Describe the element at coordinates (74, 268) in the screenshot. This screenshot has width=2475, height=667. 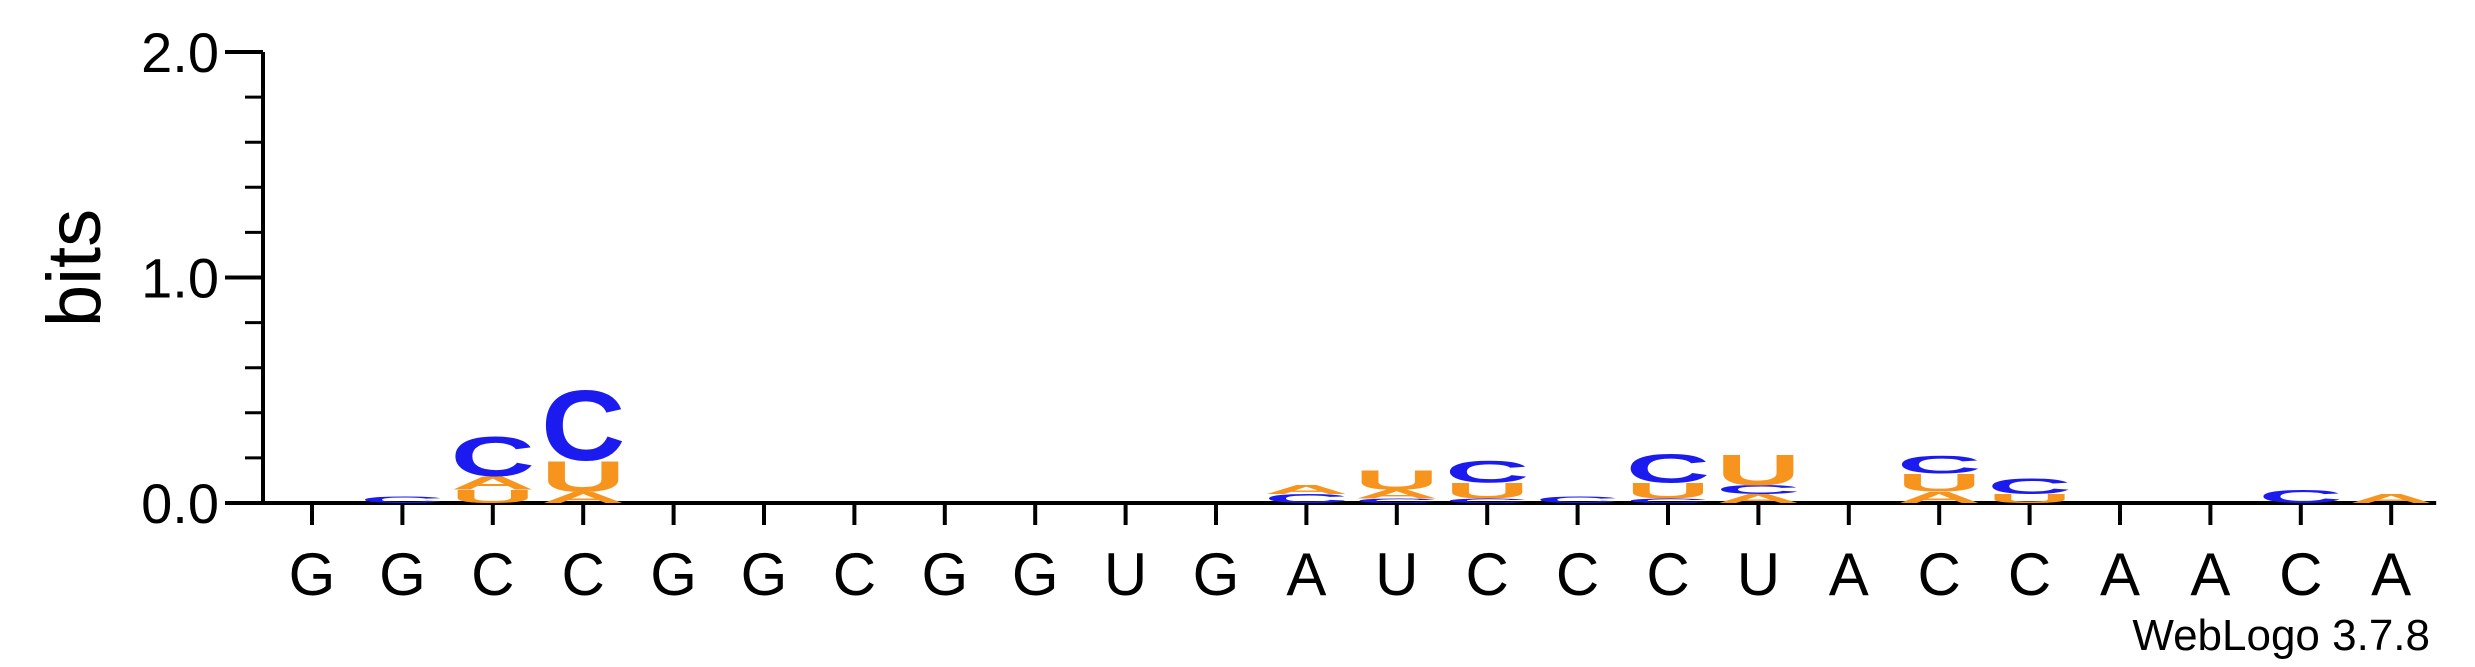
I see `y-axis-label: bits` at that location.